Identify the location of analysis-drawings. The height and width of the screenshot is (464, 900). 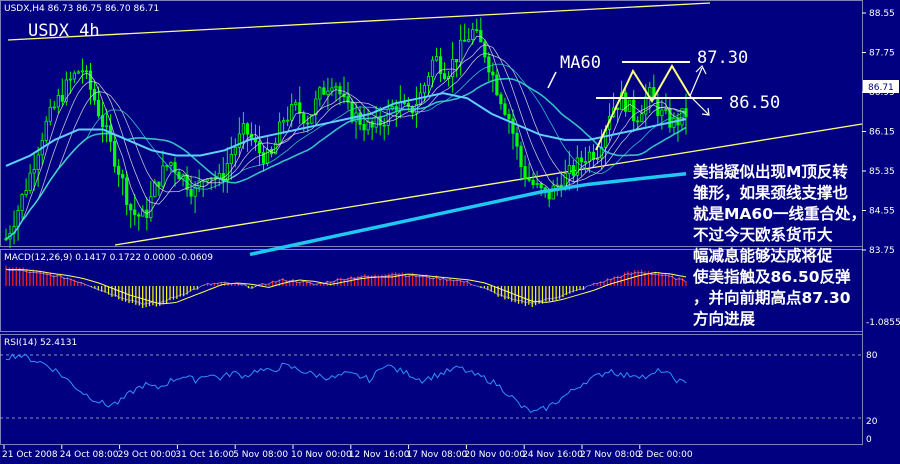
(634, 106).